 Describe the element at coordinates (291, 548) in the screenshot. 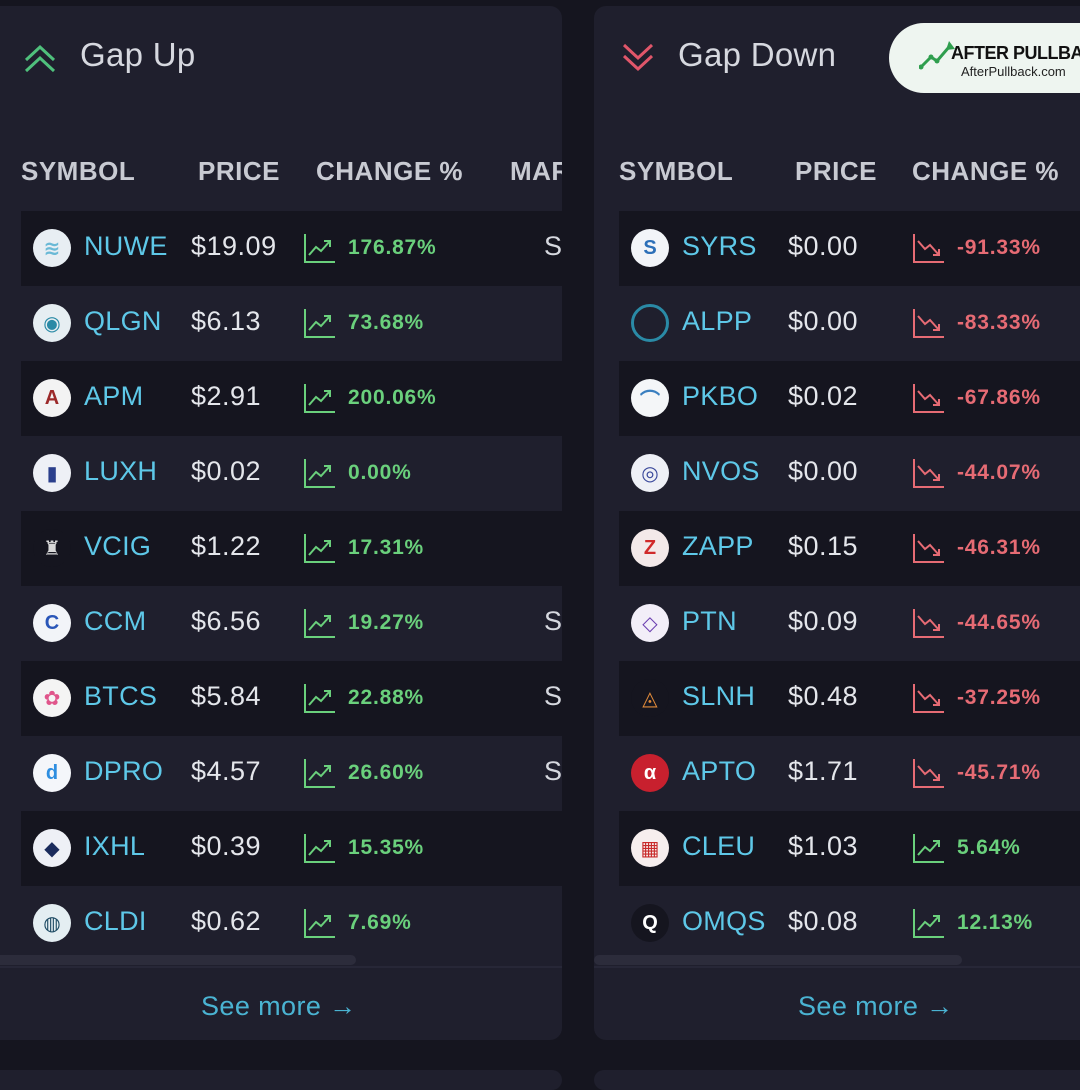

I see `table-row: ♜ VCIG $1.22 17.31%` at that location.